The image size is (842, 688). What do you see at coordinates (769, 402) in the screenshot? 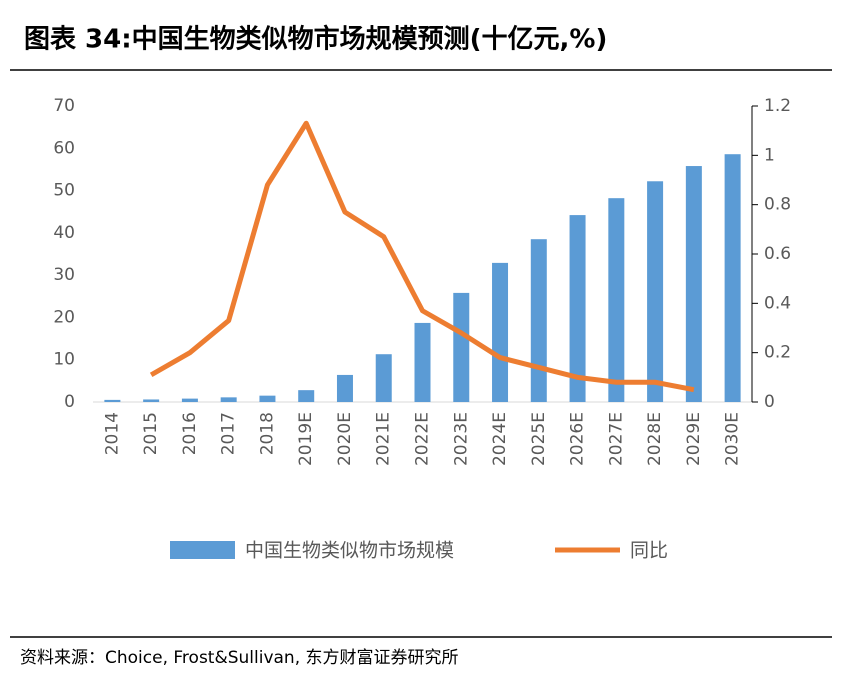
I see `y2-tick-label: 0` at bounding box center [769, 402].